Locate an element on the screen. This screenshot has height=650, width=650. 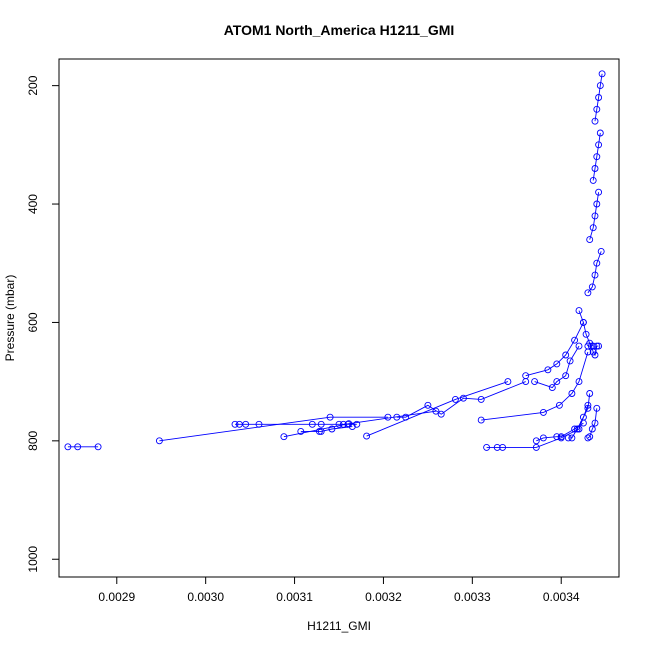
x-tick-label: 0.0029 is located at coordinates (116, 597).